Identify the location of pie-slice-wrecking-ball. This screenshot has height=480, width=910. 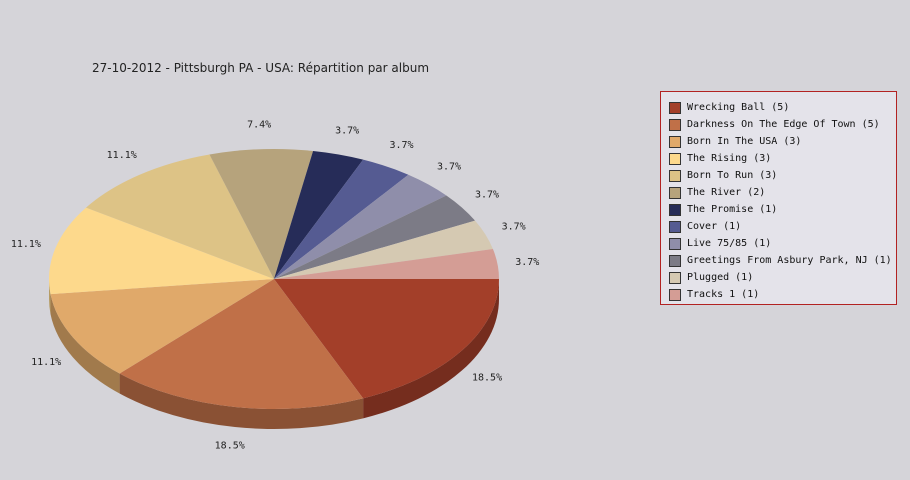
(386, 339).